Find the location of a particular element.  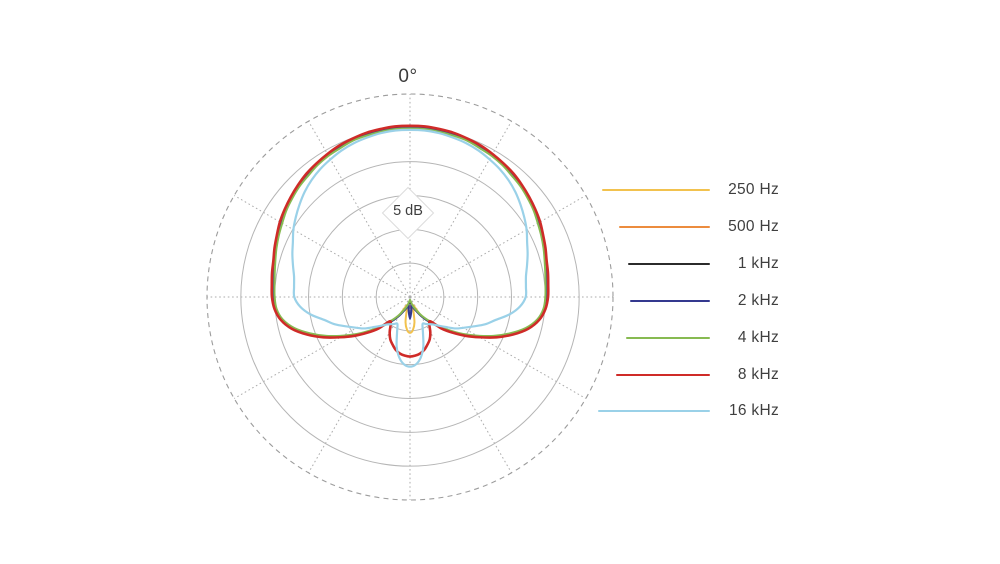

legend-item: 1 kHz is located at coordinates (500, 264).